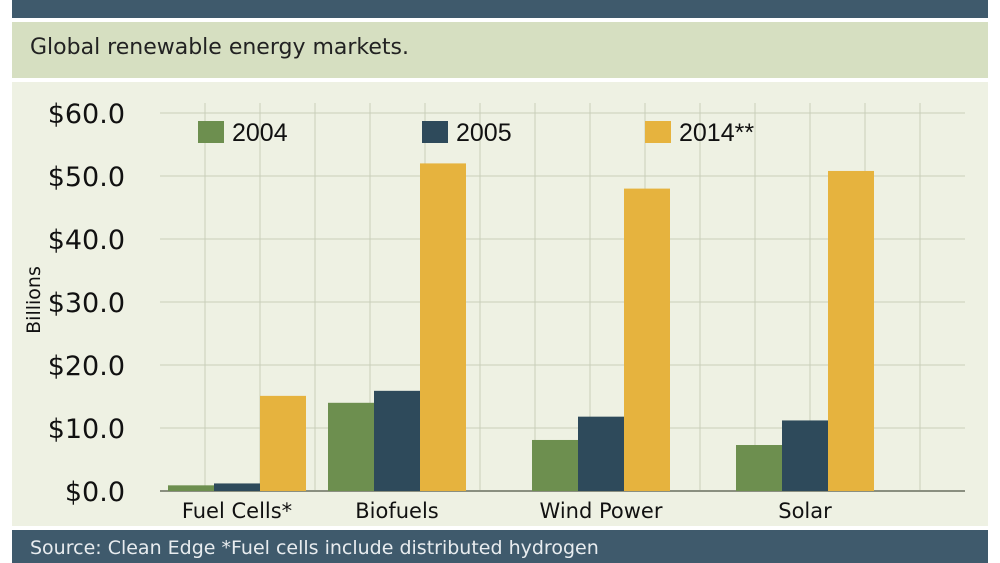 Image resolution: width=1000 pixels, height=563 pixels. Describe the element at coordinates (237, 511) in the screenshot. I see `x-tick-label: Fuel Cells*` at that location.